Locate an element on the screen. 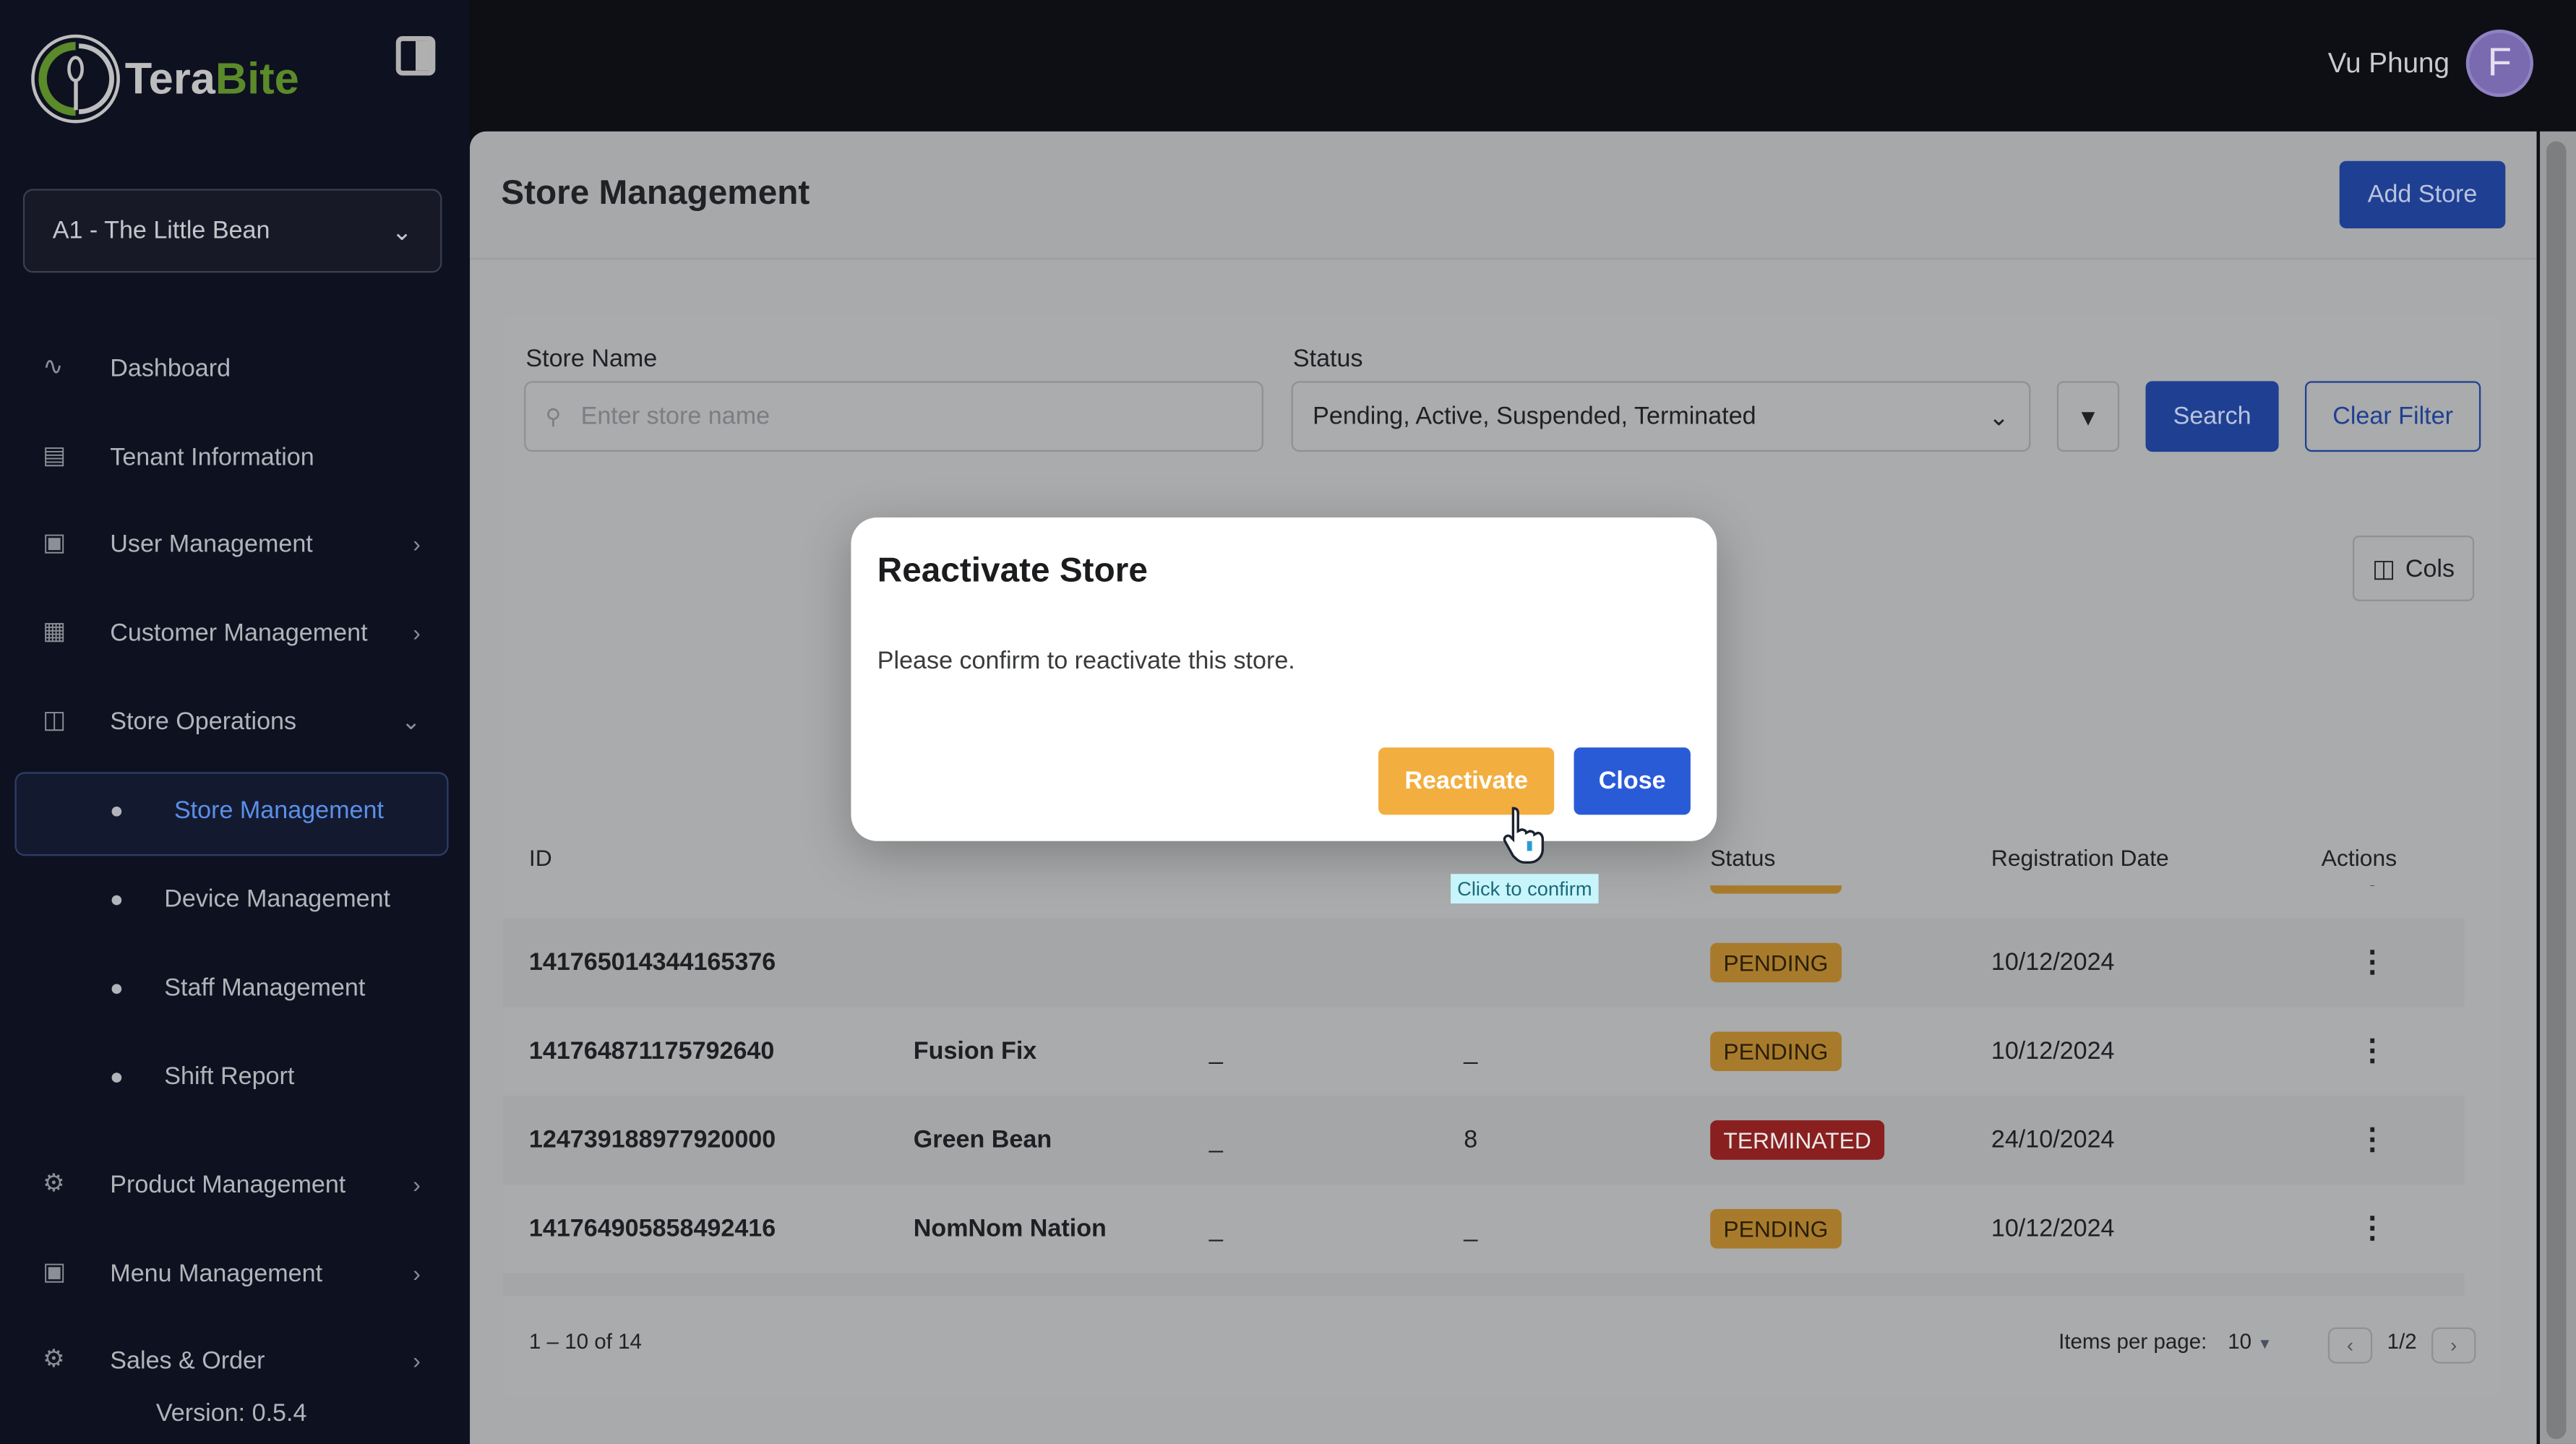  sidebar-item-user-management: ▣ User Management › is located at coordinates (232, 544).